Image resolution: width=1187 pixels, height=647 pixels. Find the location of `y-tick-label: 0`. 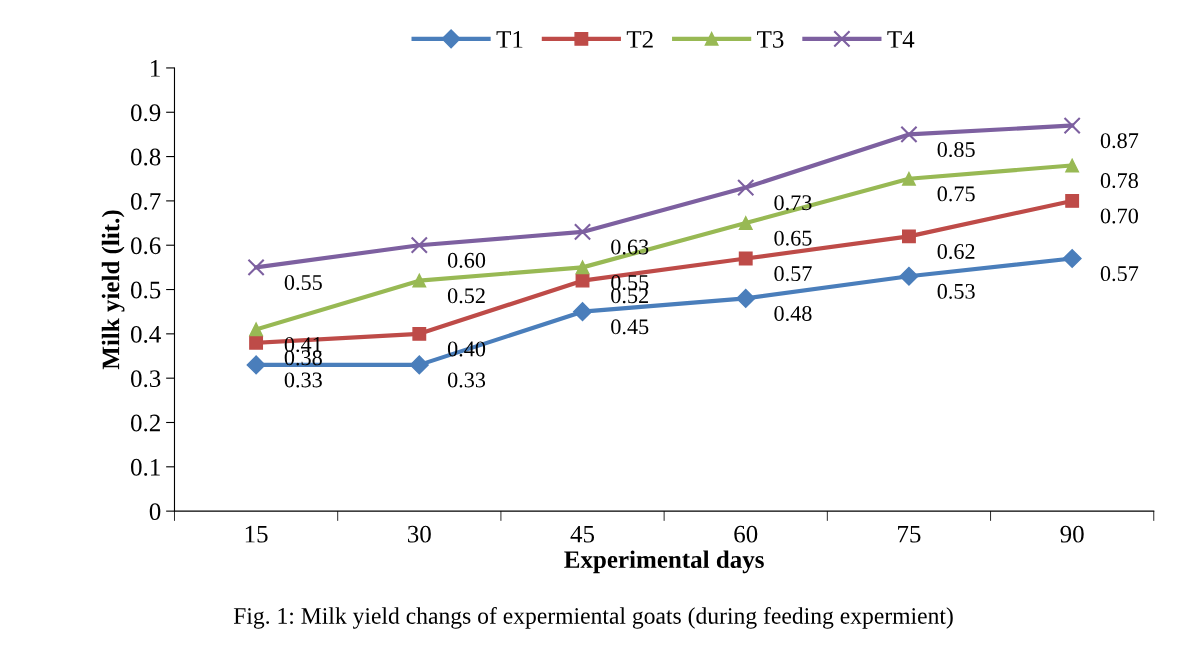

y-tick-label: 0 is located at coordinates (155, 512).